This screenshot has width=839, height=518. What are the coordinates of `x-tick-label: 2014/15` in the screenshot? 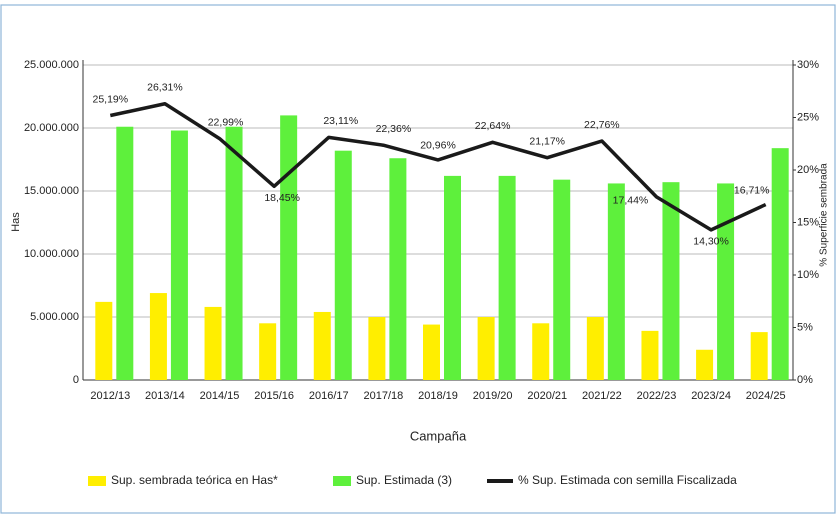 It's located at (220, 396).